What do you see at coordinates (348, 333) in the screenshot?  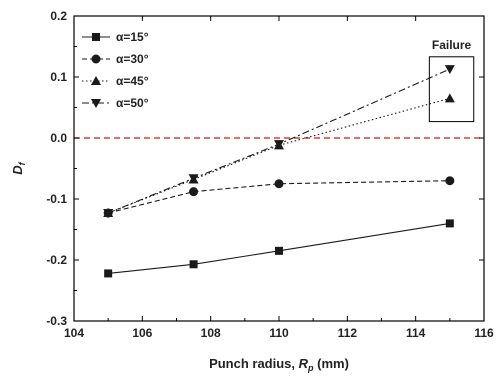 I see `x-tick-label: 112` at bounding box center [348, 333].